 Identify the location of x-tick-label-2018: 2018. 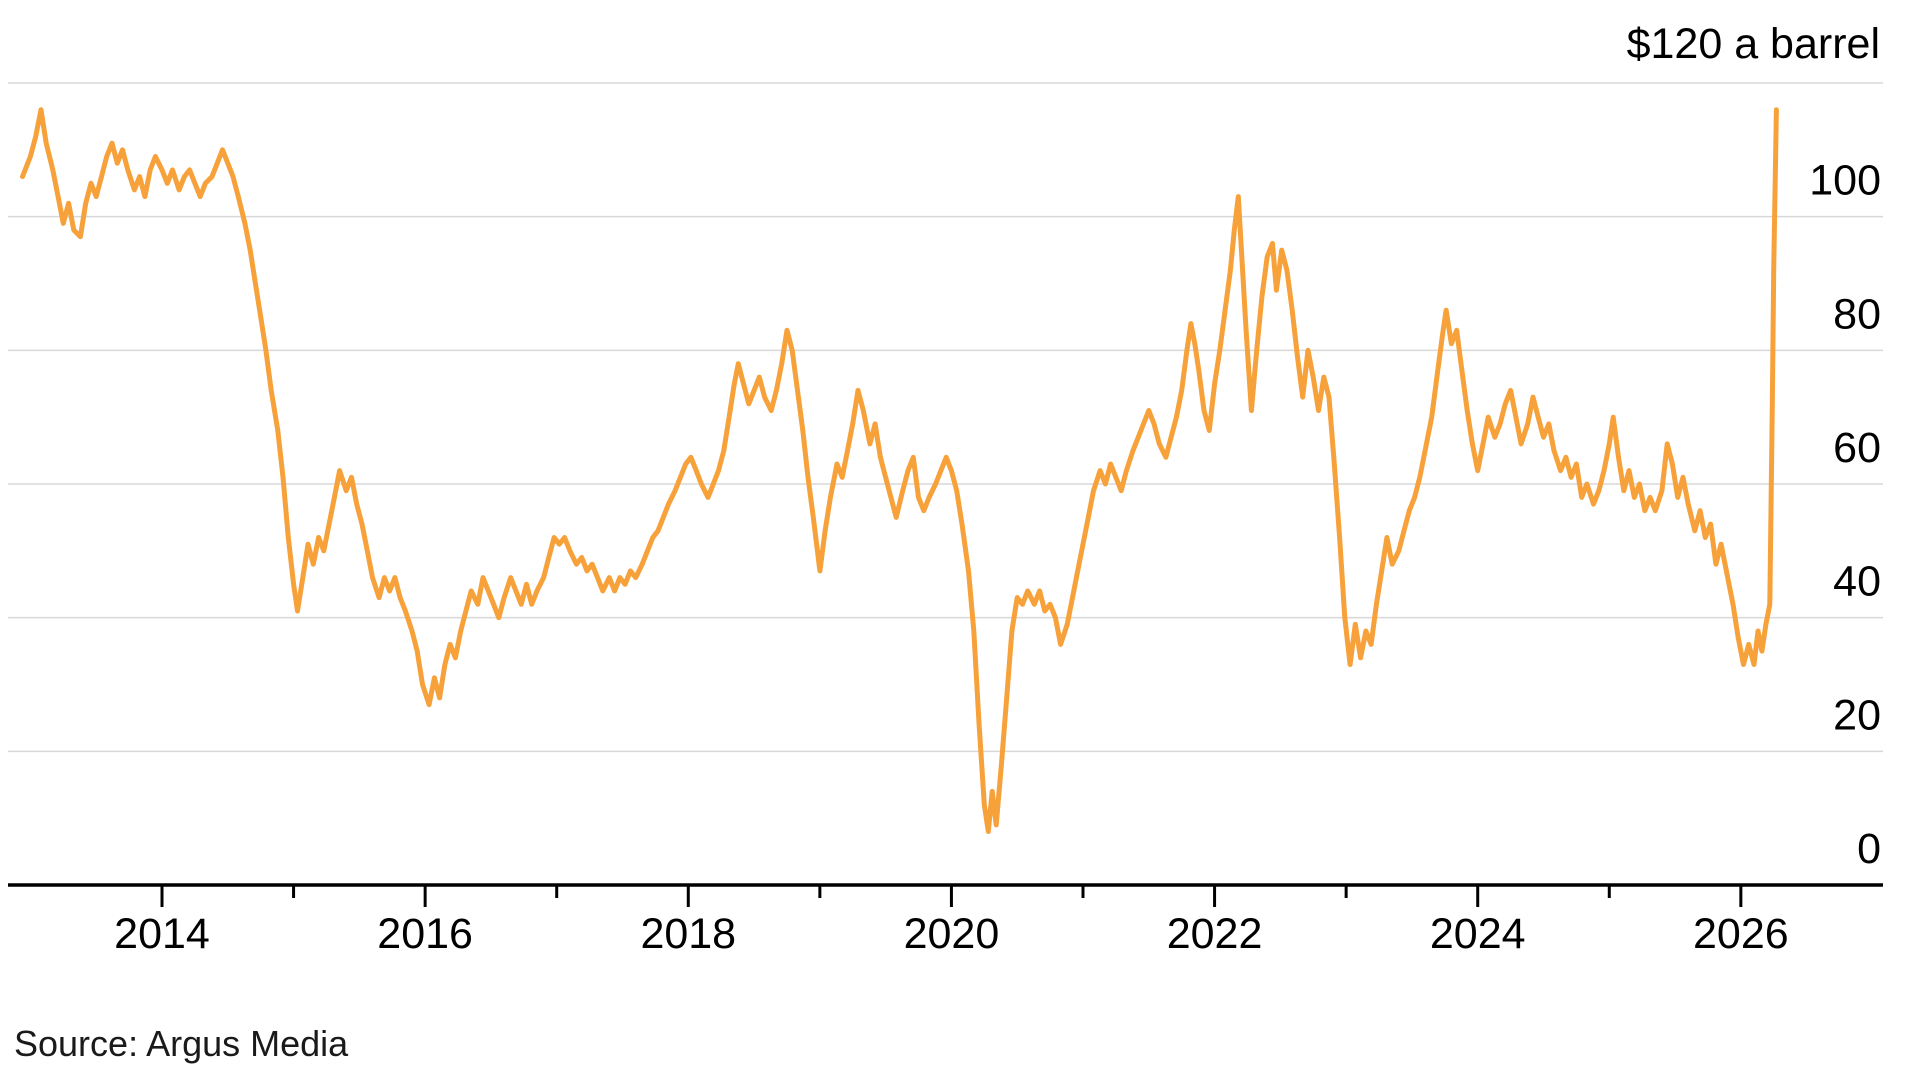
(688, 934).